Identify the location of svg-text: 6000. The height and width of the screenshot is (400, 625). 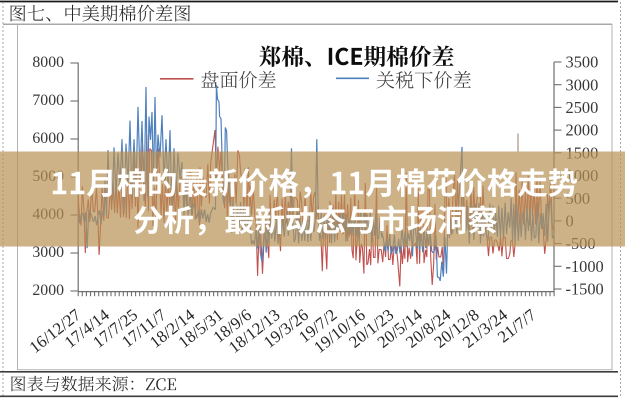
(48, 138).